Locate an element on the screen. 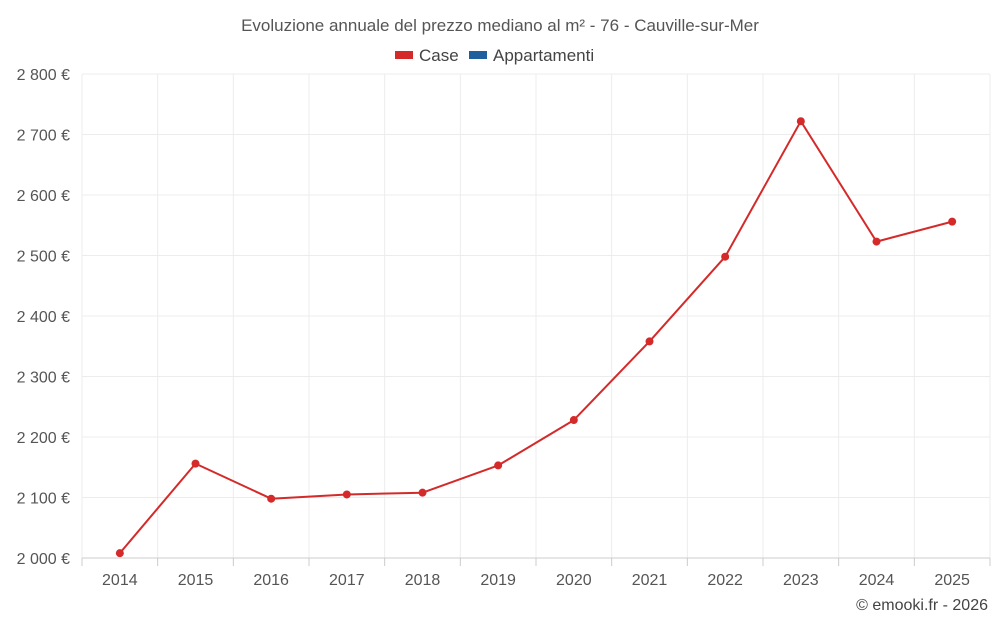 The width and height of the screenshot is (1000, 625). legend: Case Appartamenti is located at coordinates (494, 55).